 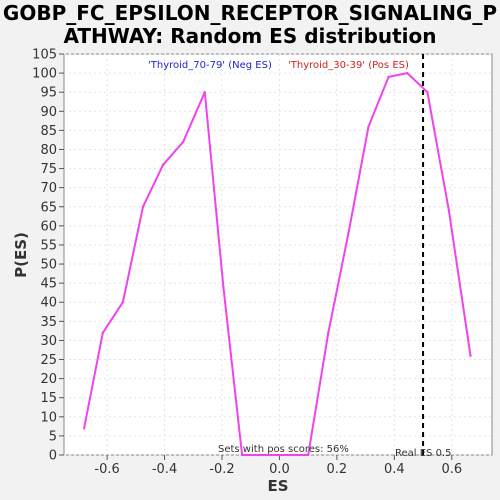 I want to click on legend-neg-label: 'Thyroid_70-79' (Neg ES), so click(x=210, y=65).